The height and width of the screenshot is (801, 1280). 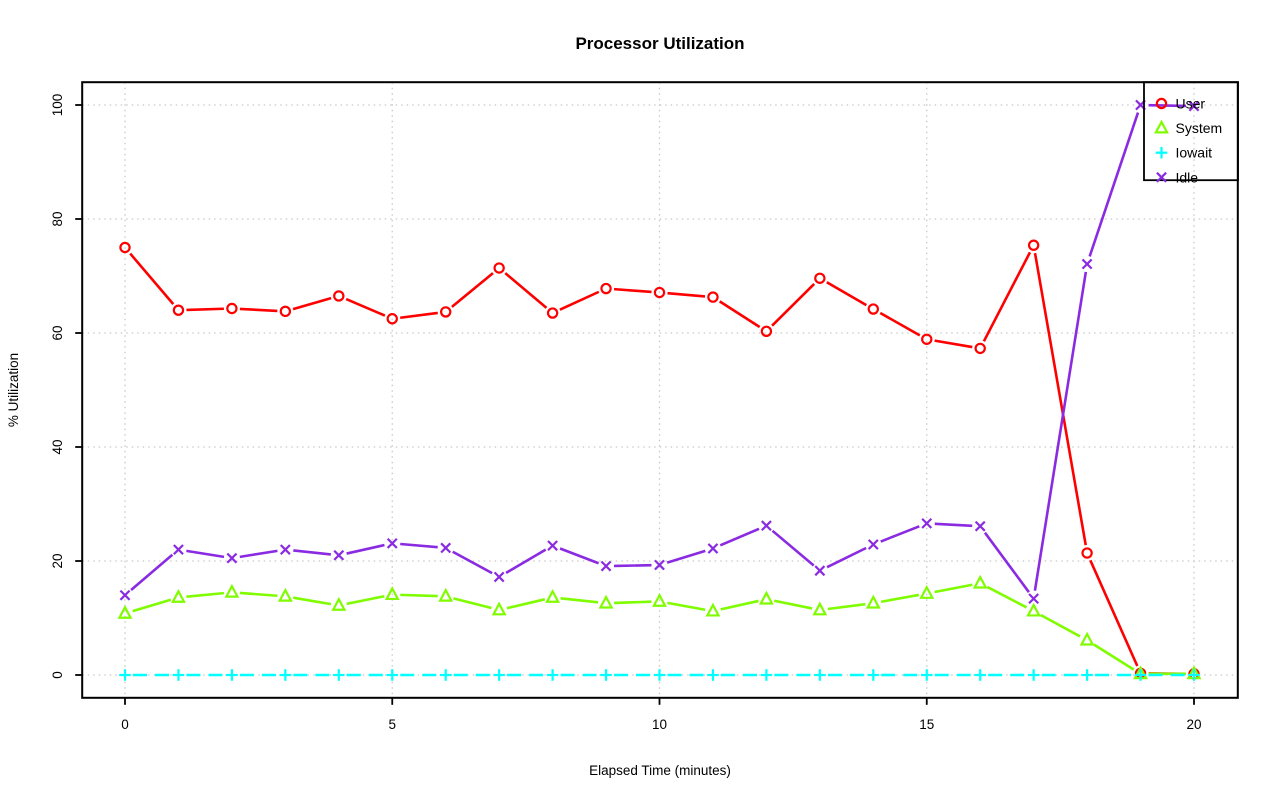 I want to click on y-axis-title: % Utilization, so click(x=13, y=390).